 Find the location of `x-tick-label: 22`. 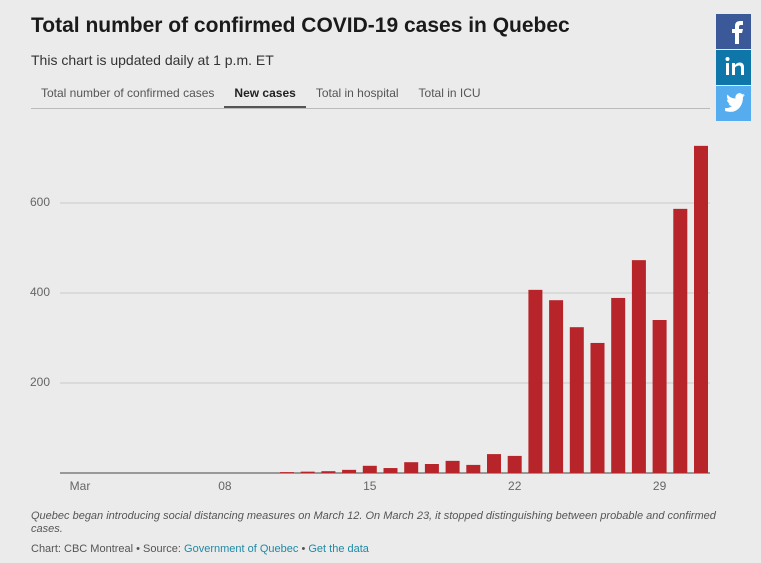

x-tick-label: 22 is located at coordinates (515, 486).